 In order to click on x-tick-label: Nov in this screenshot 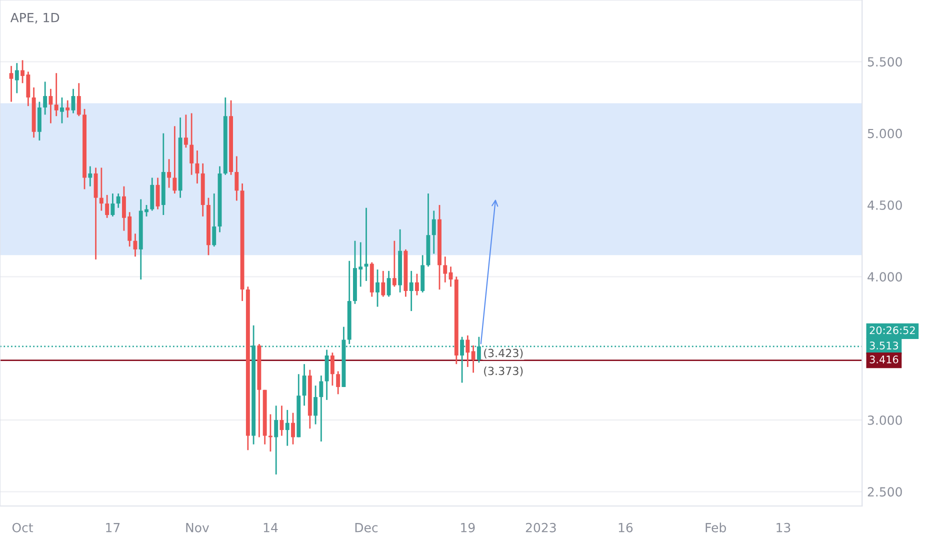, I will do `click(198, 527)`.